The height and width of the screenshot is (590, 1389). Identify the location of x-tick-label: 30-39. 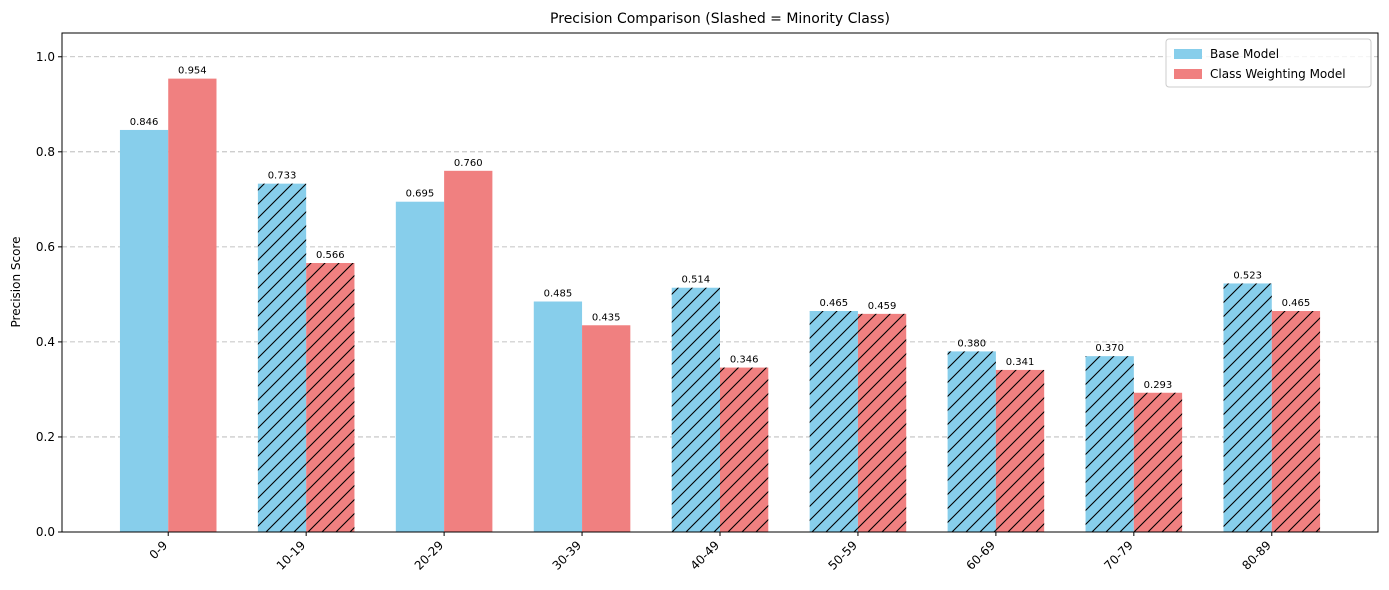
(567, 555).